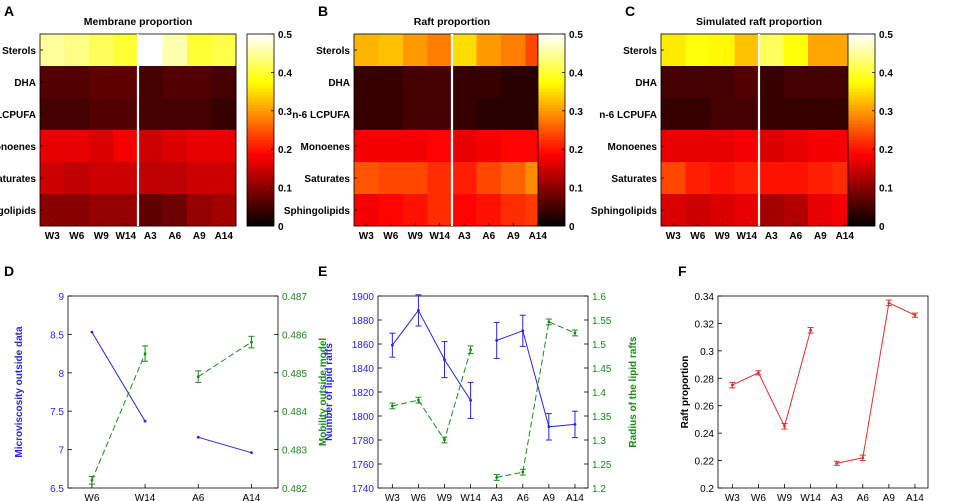 The height and width of the screenshot is (501, 964). What do you see at coordinates (845, 236) in the screenshot?
I see `column-label: A14` at bounding box center [845, 236].